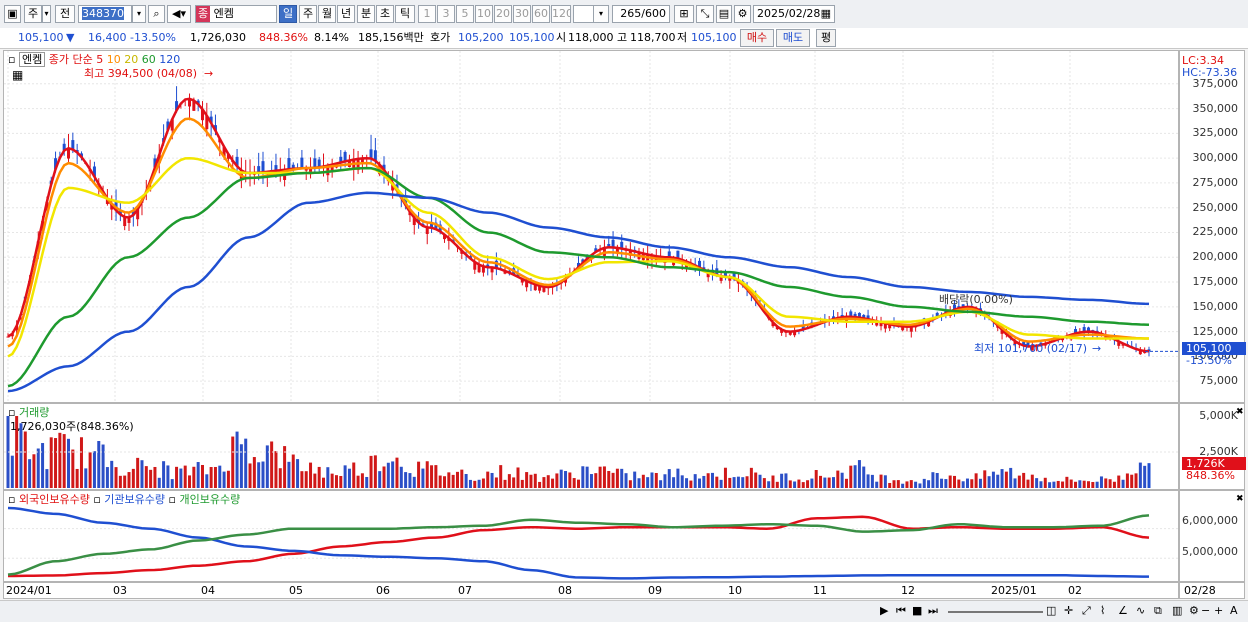  I want to click on layout-icon: ▥, so click(1177, 610).